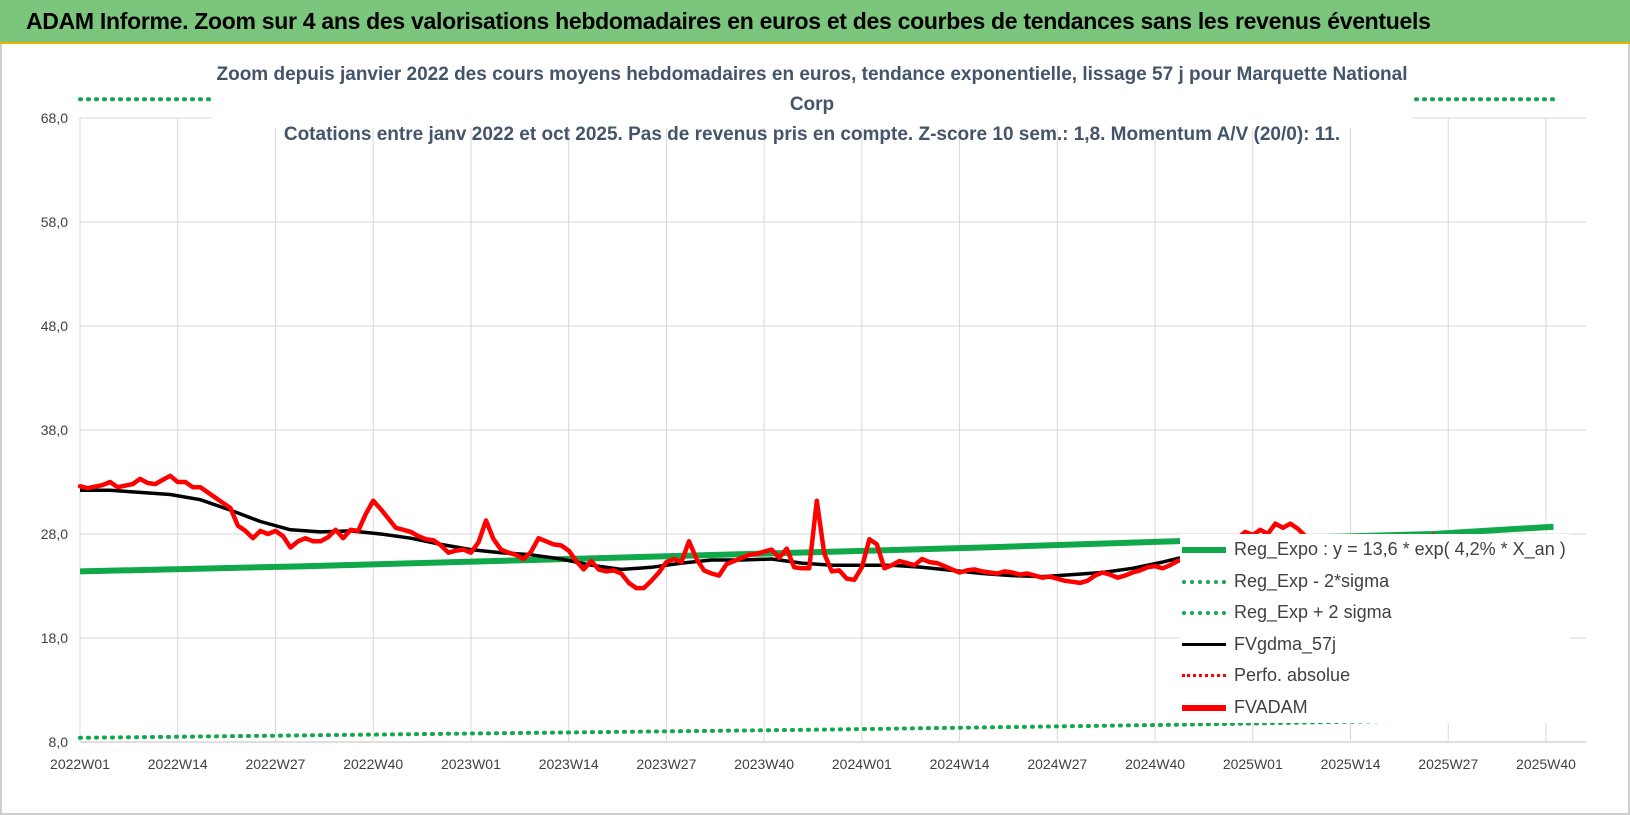 The height and width of the screenshot is (815, 1630). What do you see at coordinates (373, 764) in the screenshot?
I see `x-tick-label: 2022W40` at bounding box center [373, 764].